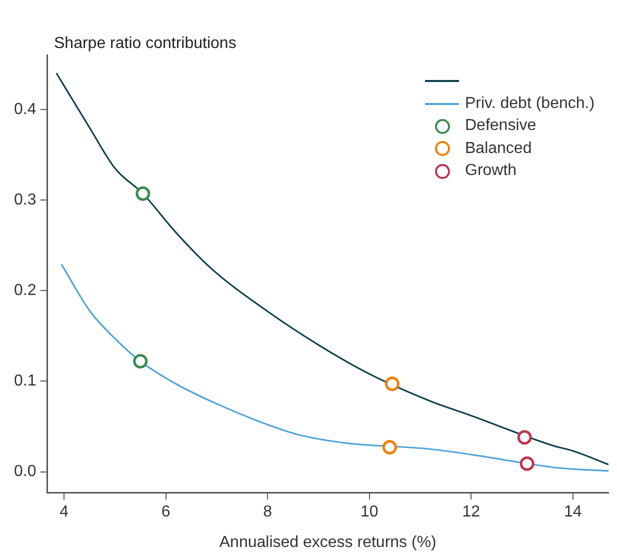 Image resolution: width=617 pixels, height=556 pixels. What do you see at coordinates (145, 44) in the screenshot?
I see `y-axis-title: Sharpe ratio contributions` at bounding box center [145, 44].